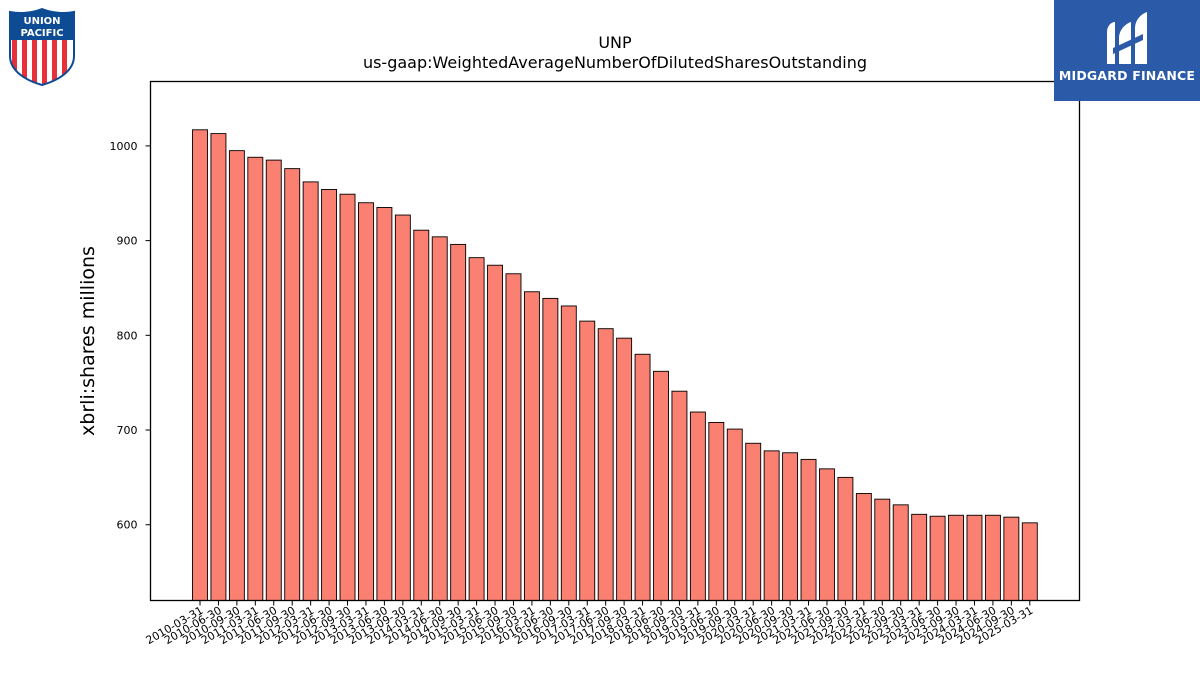 This screenshot has height=675, width=1200. Describe the element at coordinates (42, 47) in the screenshot. I see `union-pacific-shield-logo: UNION PACIFIC` at that location.